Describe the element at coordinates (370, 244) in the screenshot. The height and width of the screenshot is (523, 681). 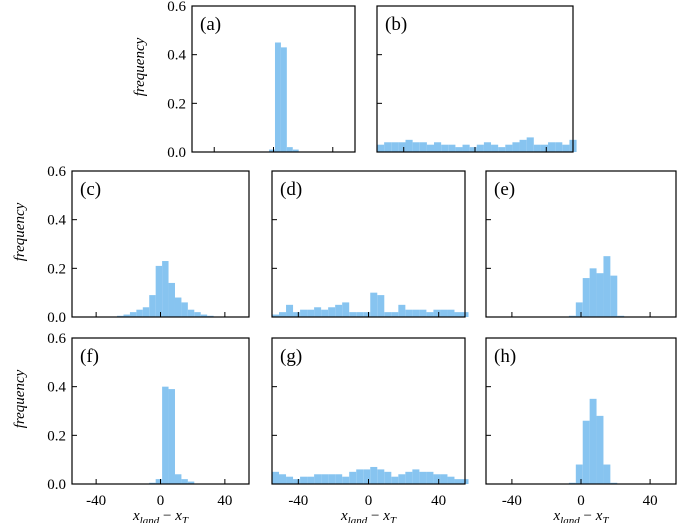
I see `panel-d: (d)` at that location.